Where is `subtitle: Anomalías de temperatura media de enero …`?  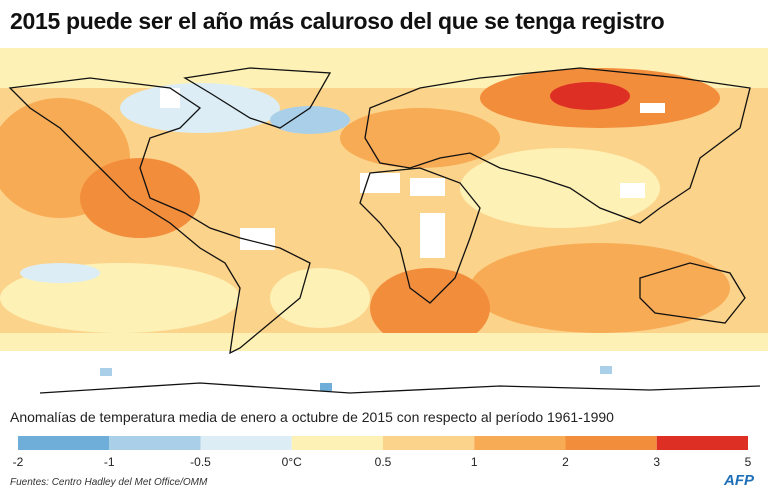
subtitle: Anomalías de temperatura media de enero … is located at coordinates (312, 417).